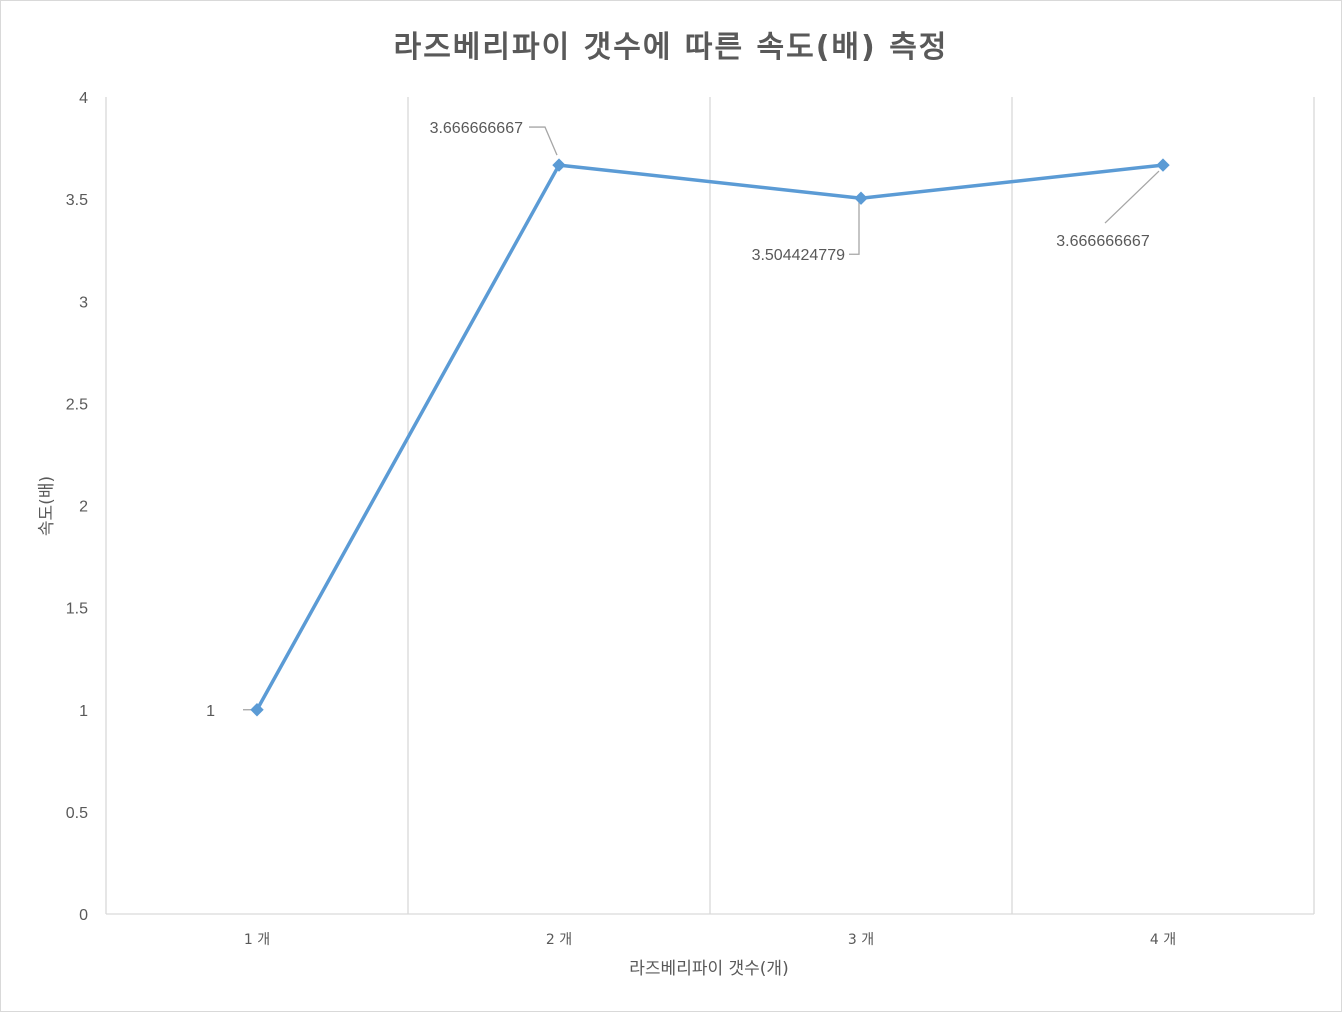 The height and width of the screenshot is (1012, 1342). What do you see at coordinates (210, 711) in the screenshot?
I see `data-label: 1` at bounding box center [210, 711].